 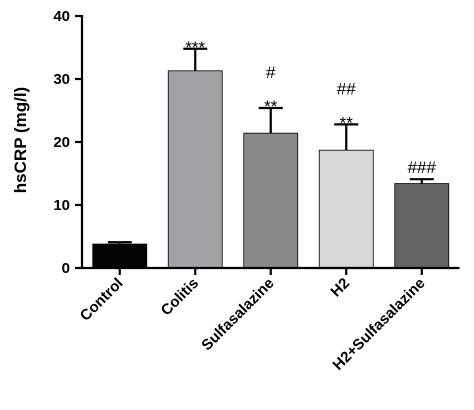 I want to click on x-tick-label: Colitis, so click(x=180, y=297).